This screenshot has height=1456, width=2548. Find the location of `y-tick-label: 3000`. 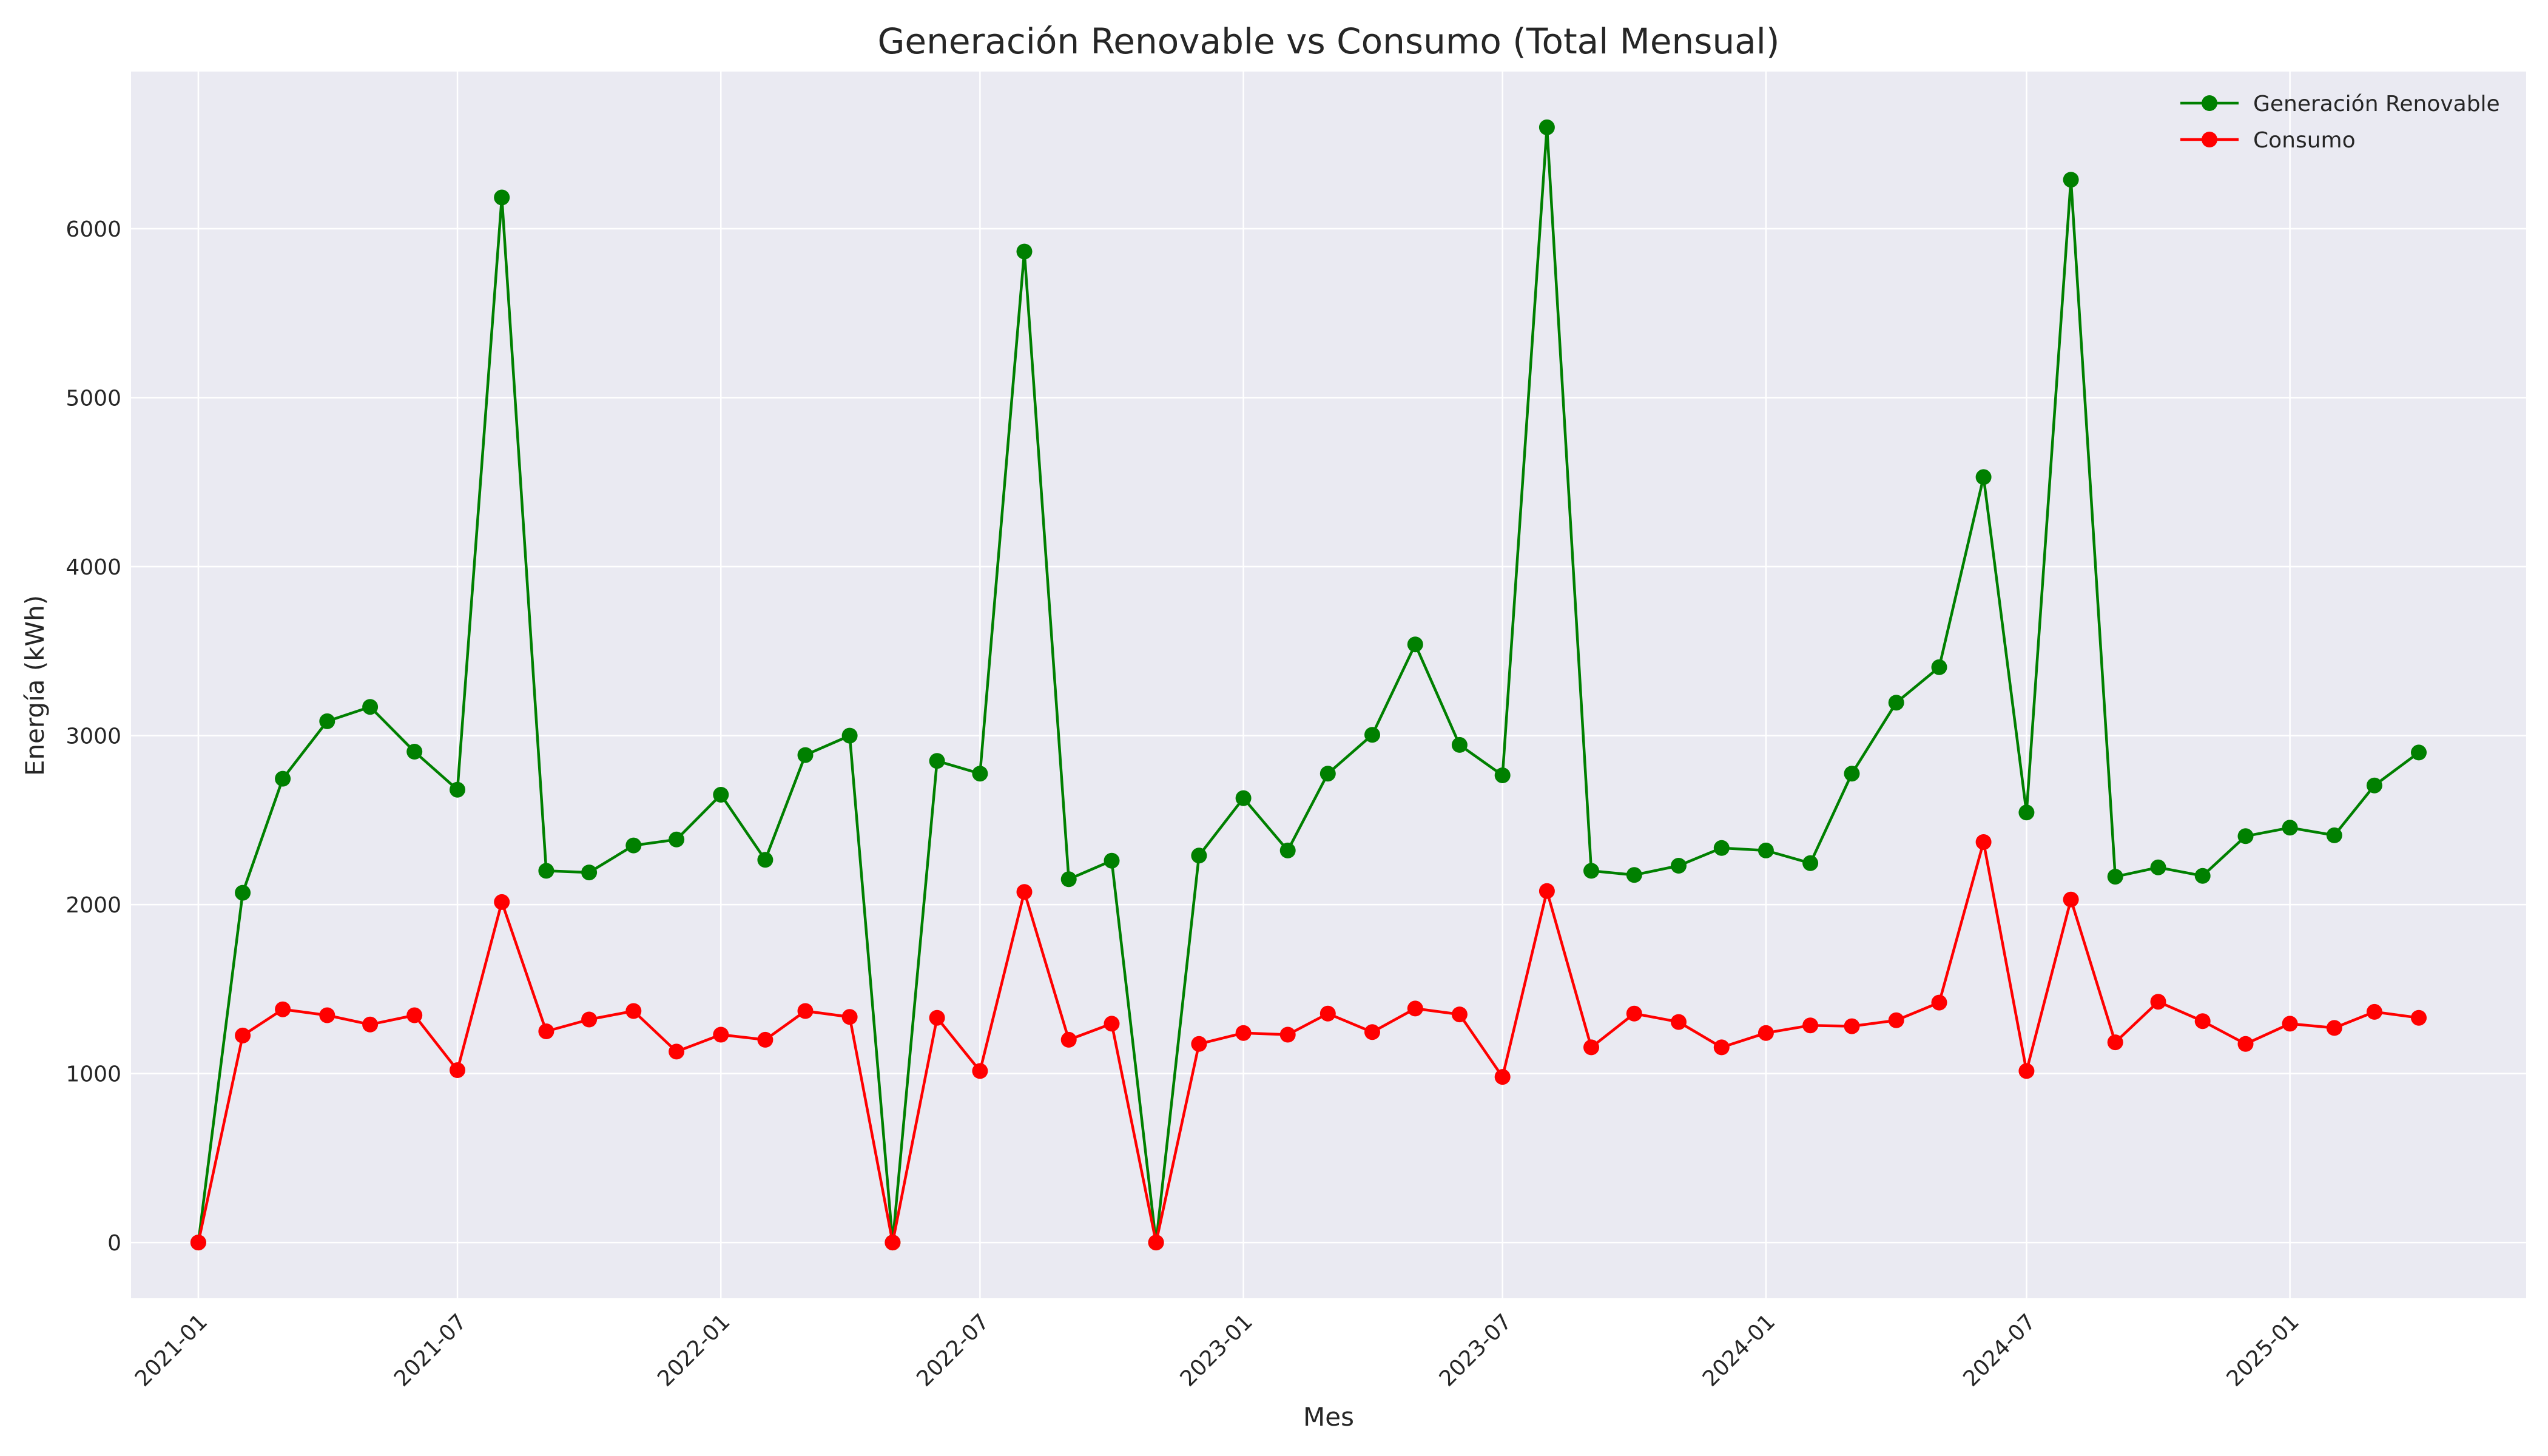

y-tick-label: 3000 is located at coordinates (93, 736).